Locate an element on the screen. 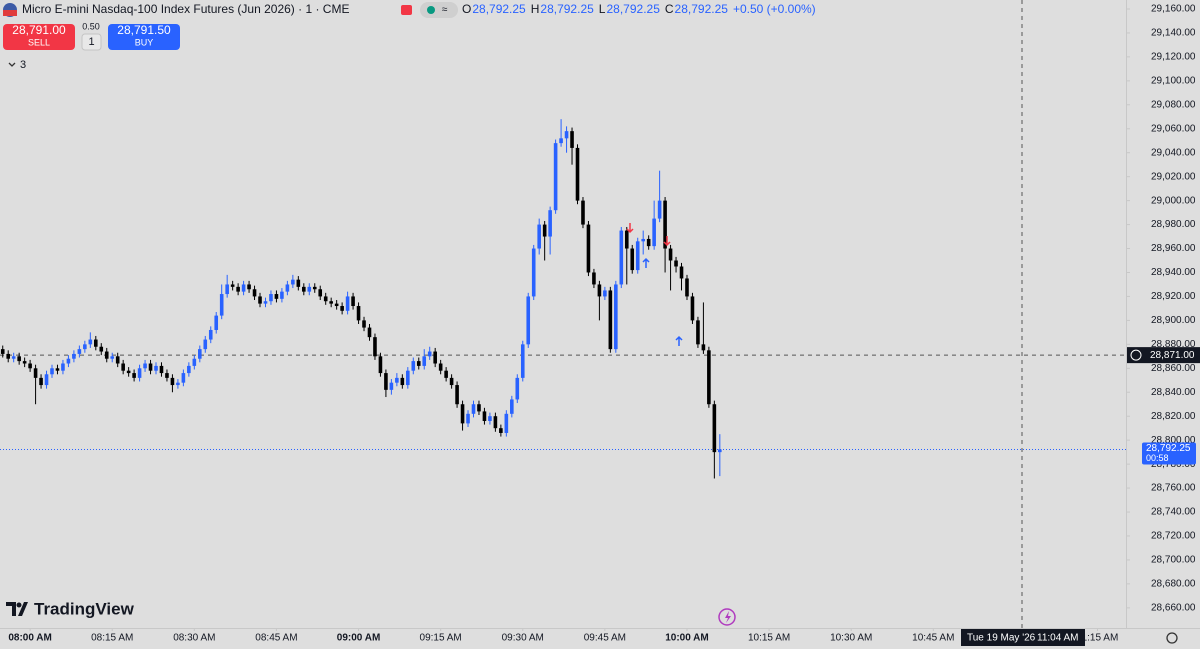 Image resolution: width=1200 pixels, height=649 pixels. indicators-toggle is located at coordinates (12, 64).